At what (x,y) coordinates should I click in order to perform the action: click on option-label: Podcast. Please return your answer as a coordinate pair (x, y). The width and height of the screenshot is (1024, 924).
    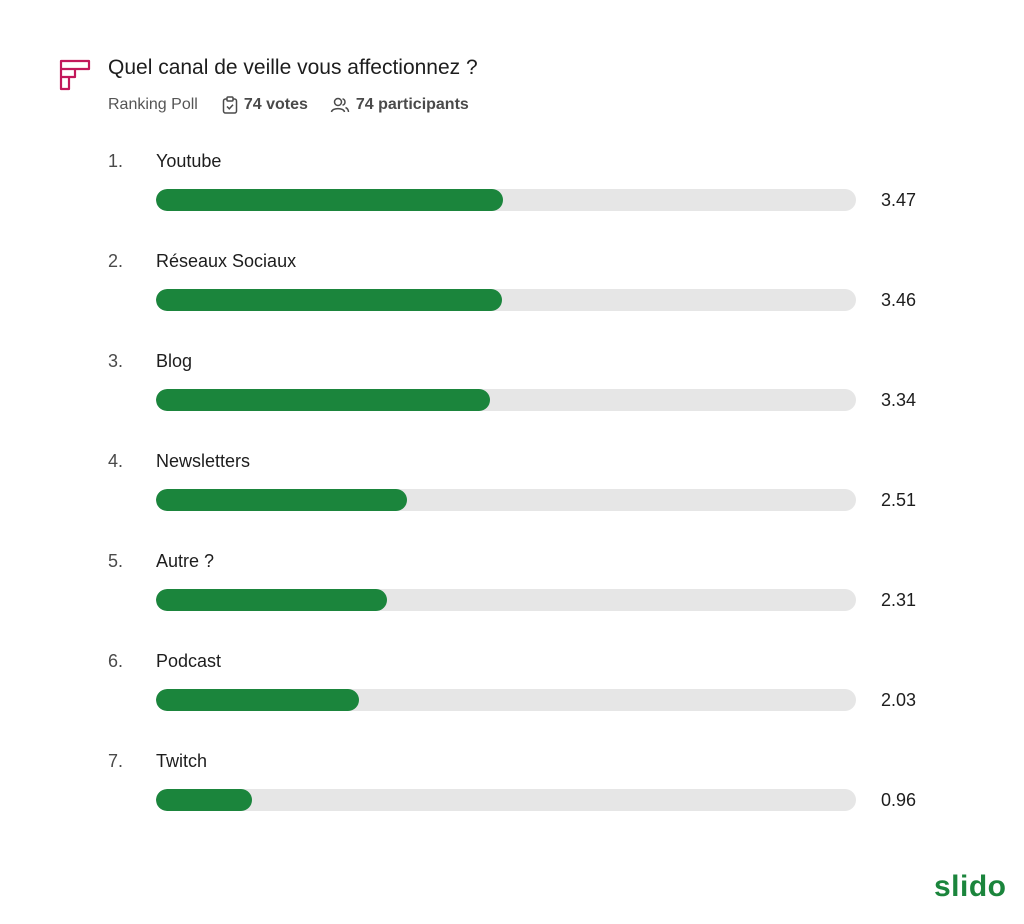
    Looking at the image, I should click on (189, 661).